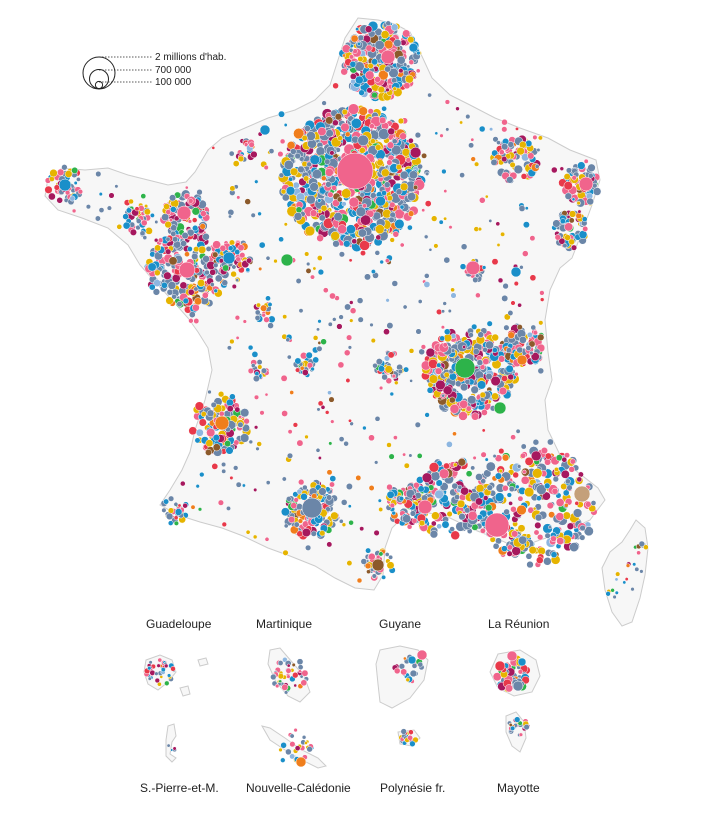  I want to click on spm-outline, so click(171, 743).